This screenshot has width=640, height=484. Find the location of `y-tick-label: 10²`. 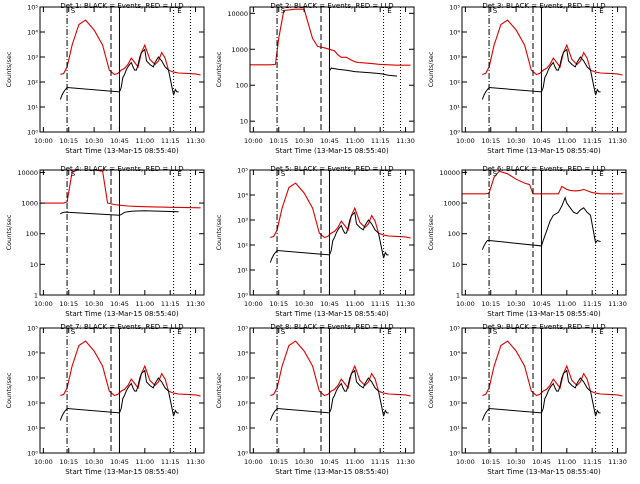

y-tick-label: 10² is located at coordinates (242, 404).